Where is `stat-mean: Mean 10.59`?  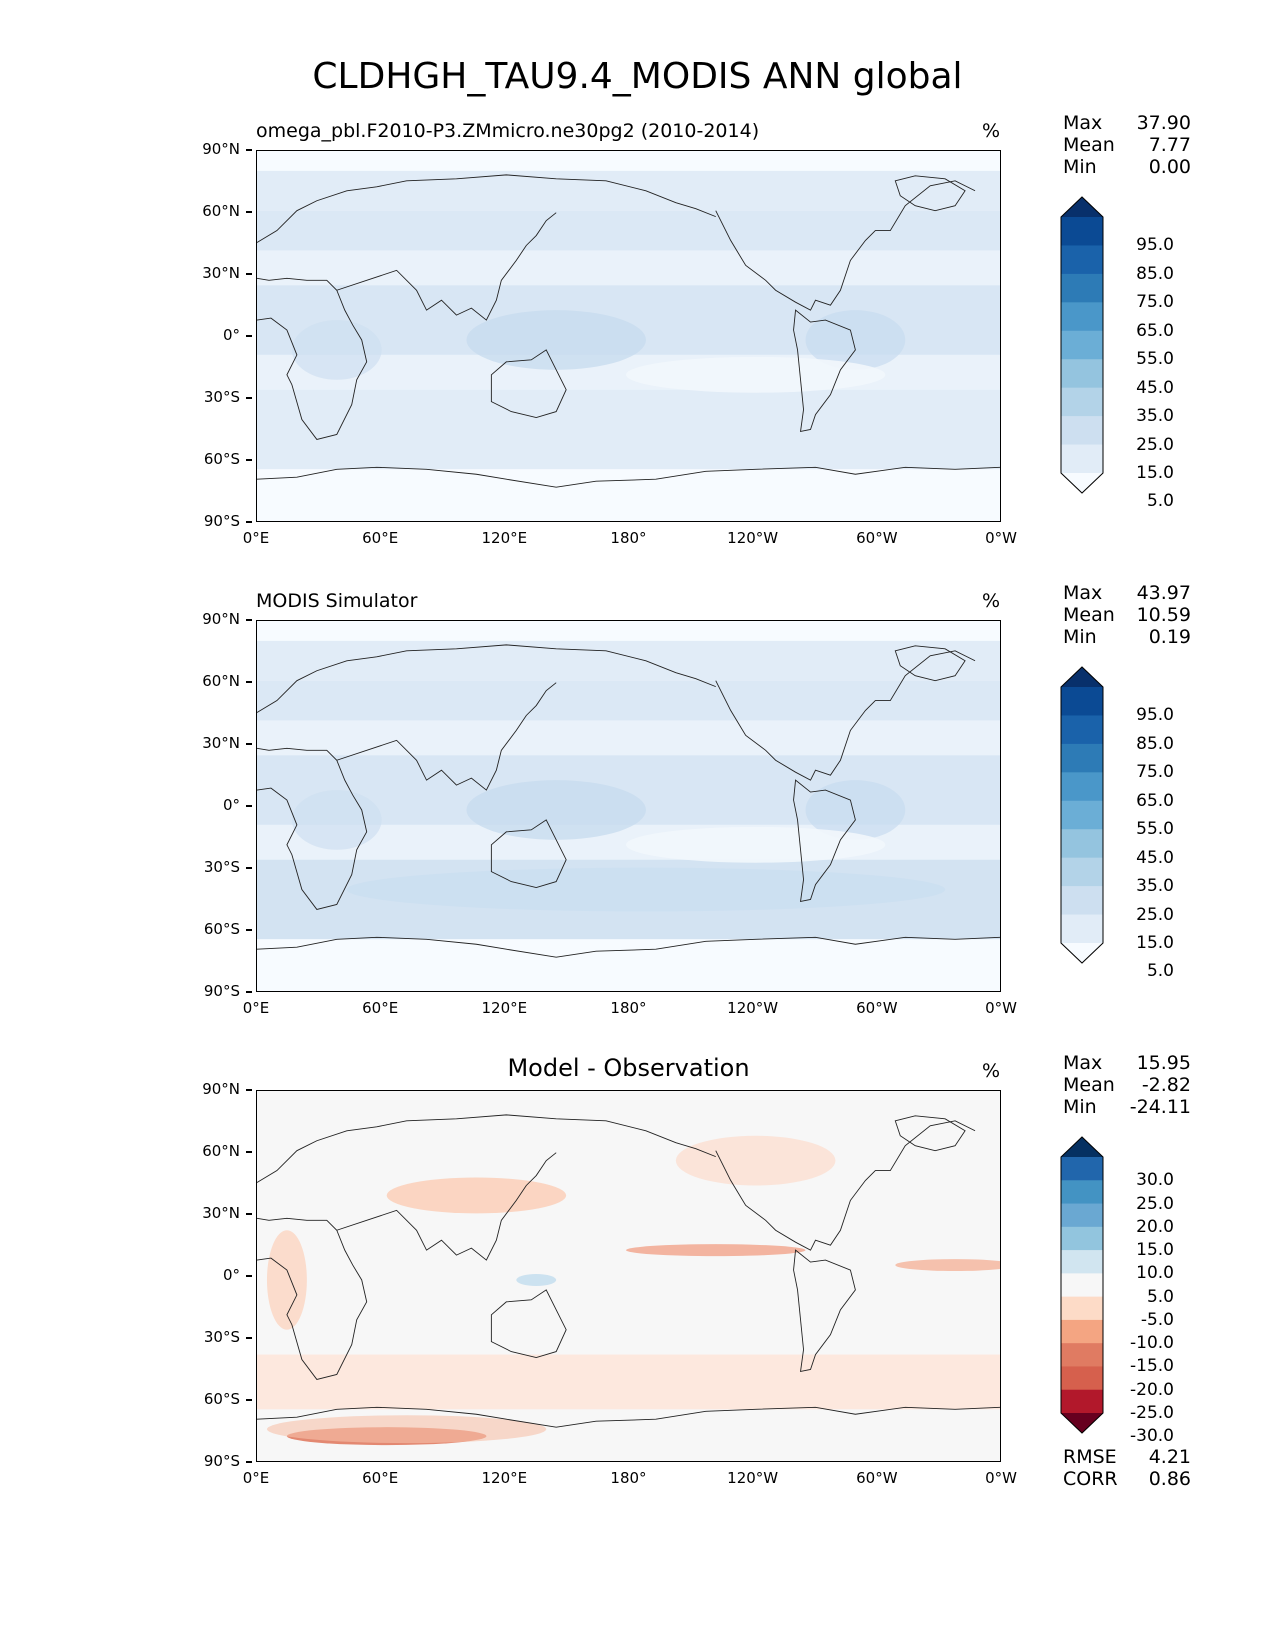 stat-mean: Mean 10.59 is located at coordinates (1127, 615).